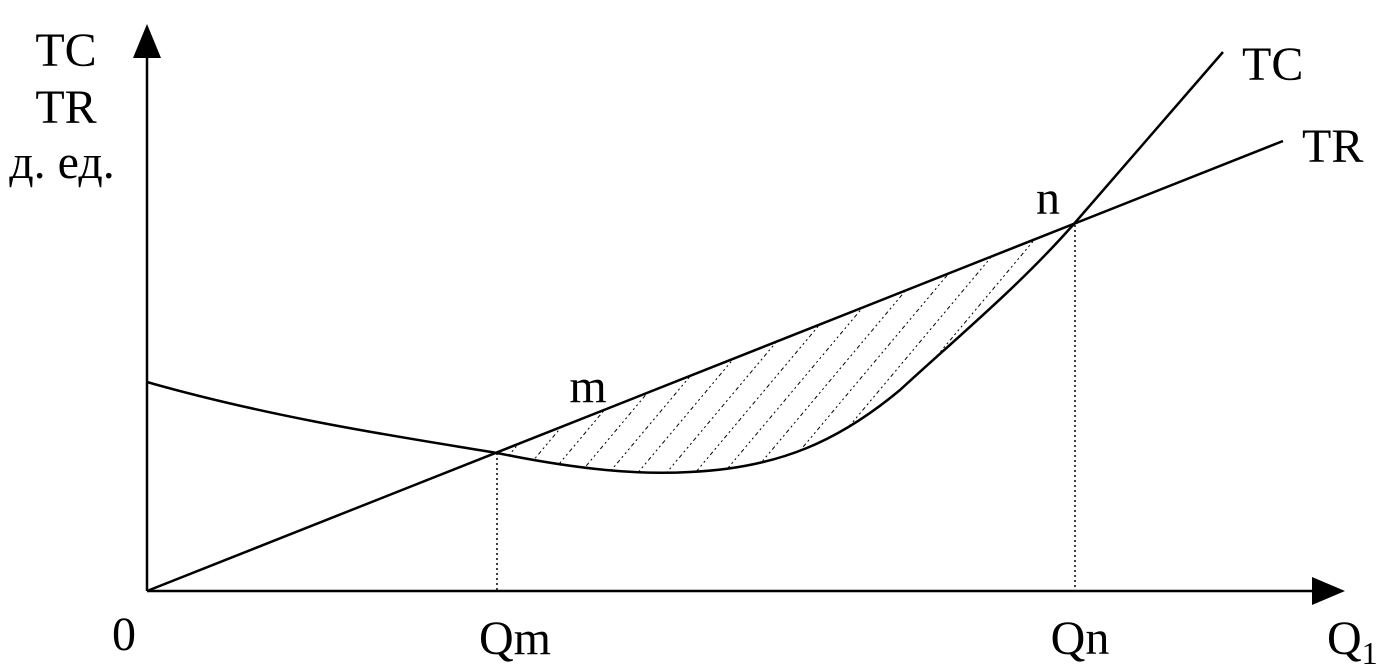  I want to click on point-label: m, so click(587, 386).